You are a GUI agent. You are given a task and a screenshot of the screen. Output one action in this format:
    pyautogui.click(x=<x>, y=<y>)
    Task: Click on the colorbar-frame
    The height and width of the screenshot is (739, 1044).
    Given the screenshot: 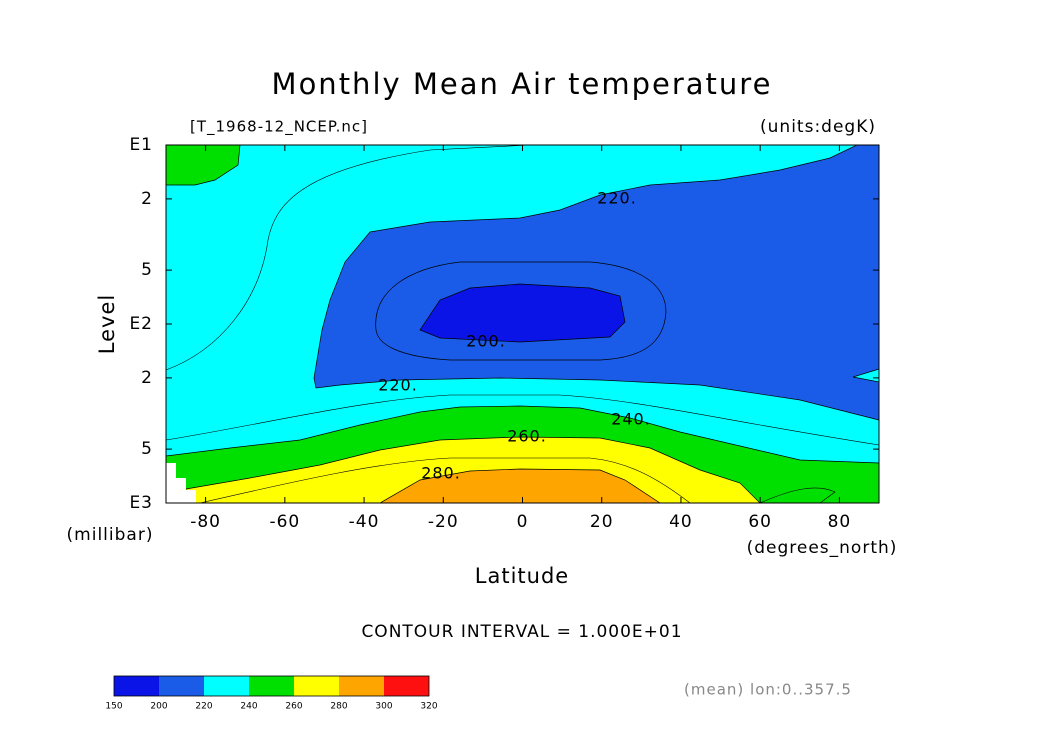 What is the action you would take?
    pyautogui.click(x=271, y=686)
    